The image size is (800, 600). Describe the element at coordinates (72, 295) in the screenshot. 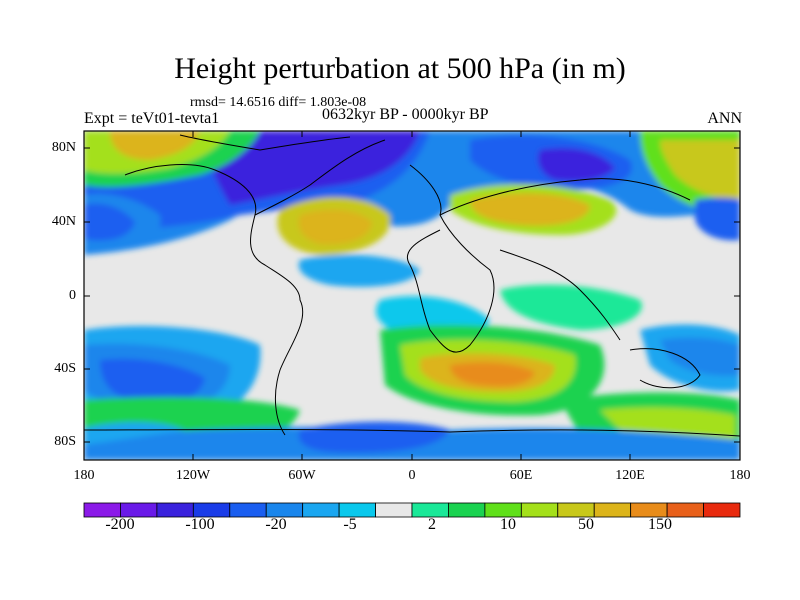

I see `lat-label-0: 0` at that location.